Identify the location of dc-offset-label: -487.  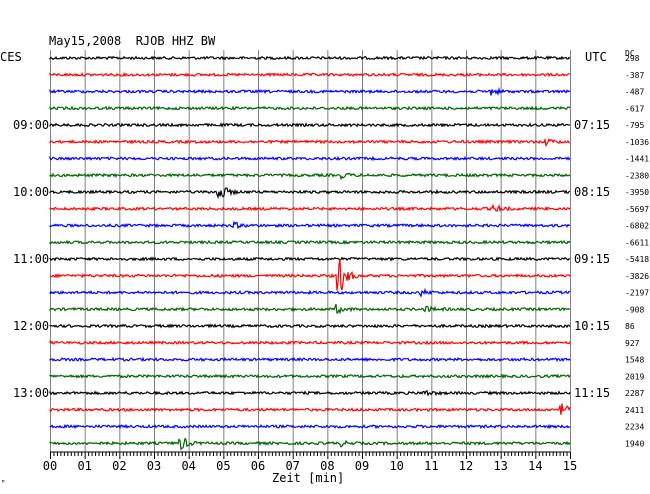
(634, 92).